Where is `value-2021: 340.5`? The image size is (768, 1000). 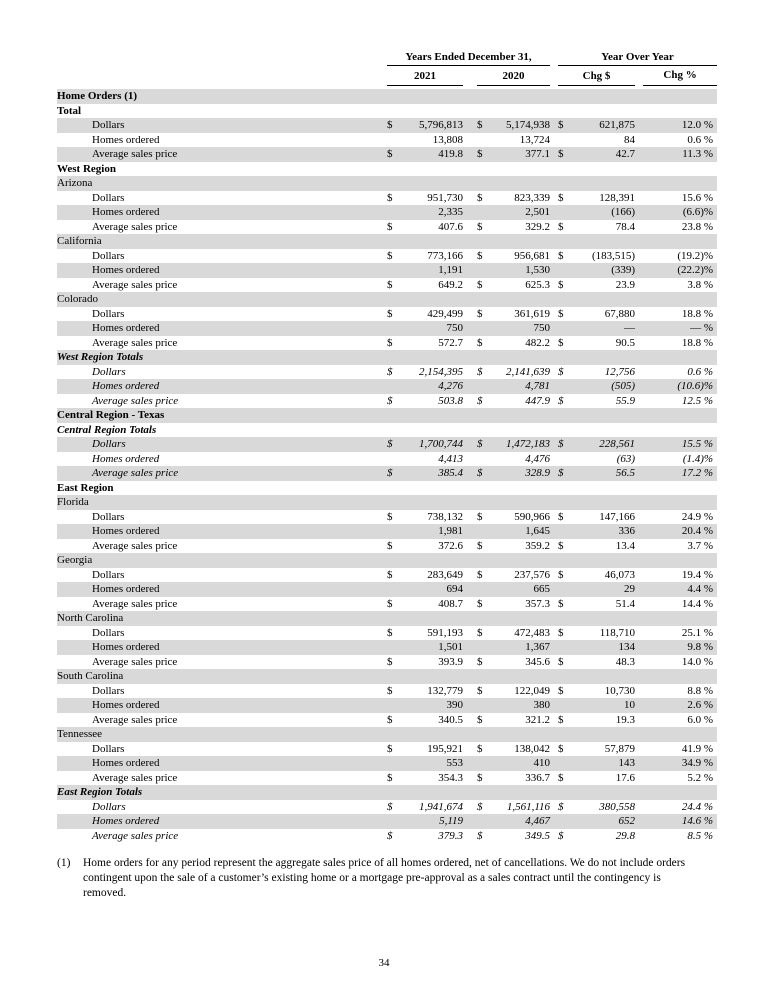 value-2021: 340.5 is located at coordinates (450, 719).